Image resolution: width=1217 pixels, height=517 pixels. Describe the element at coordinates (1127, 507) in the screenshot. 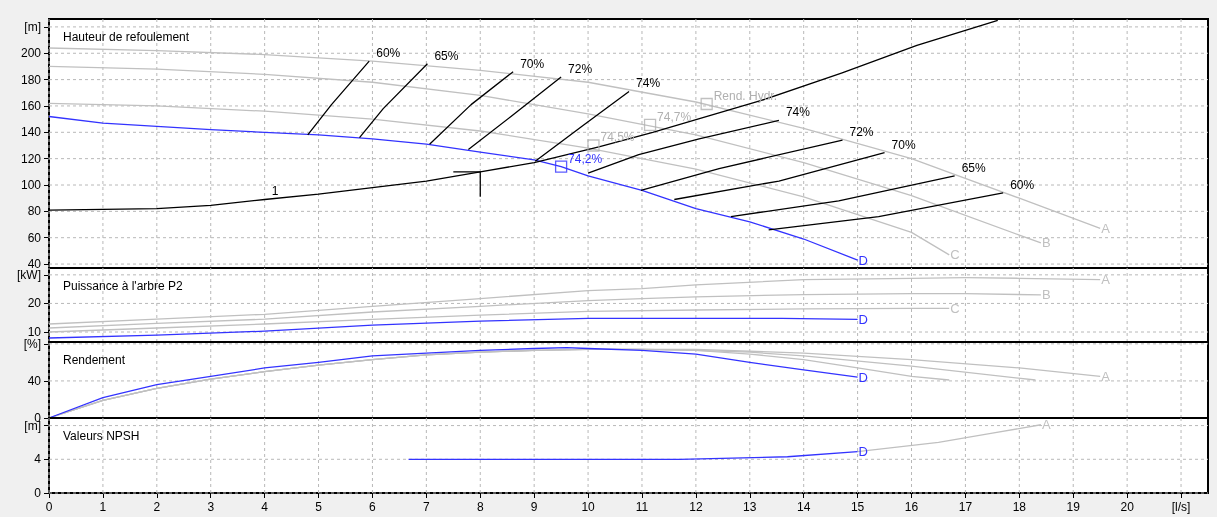

I see `x-tick-label: 20` at that location.